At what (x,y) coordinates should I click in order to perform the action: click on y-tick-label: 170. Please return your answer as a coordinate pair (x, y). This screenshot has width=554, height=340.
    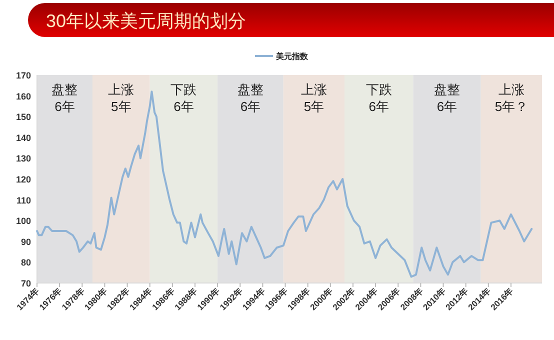
    Looking at the image, I should click on (23, 75).